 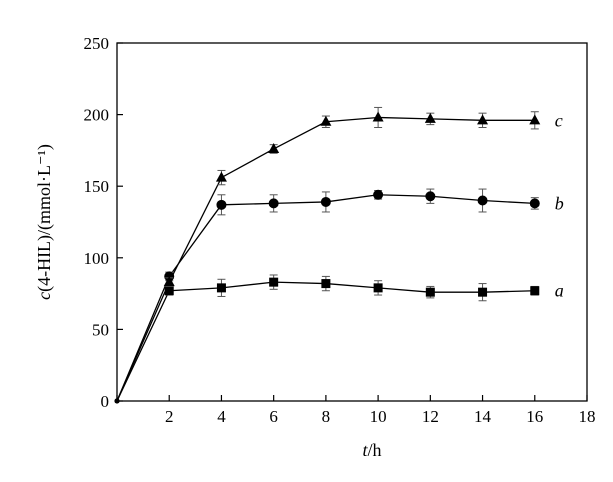 What do you see at coordinates (430, 416) in the screenshot?
I see `x-tick-label: 12` at bounding box center [430, 416].